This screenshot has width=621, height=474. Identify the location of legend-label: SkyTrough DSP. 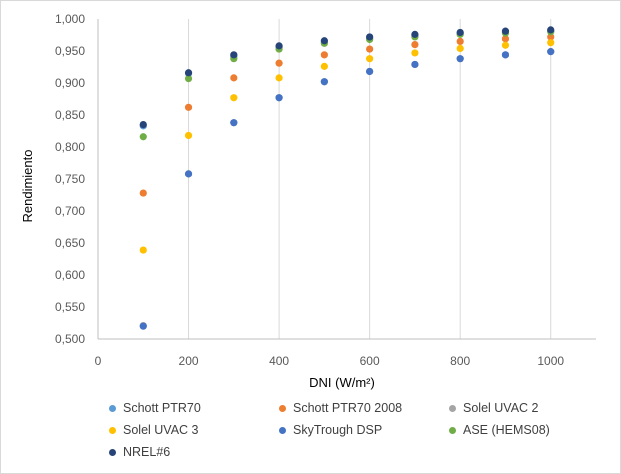
(338, 430).